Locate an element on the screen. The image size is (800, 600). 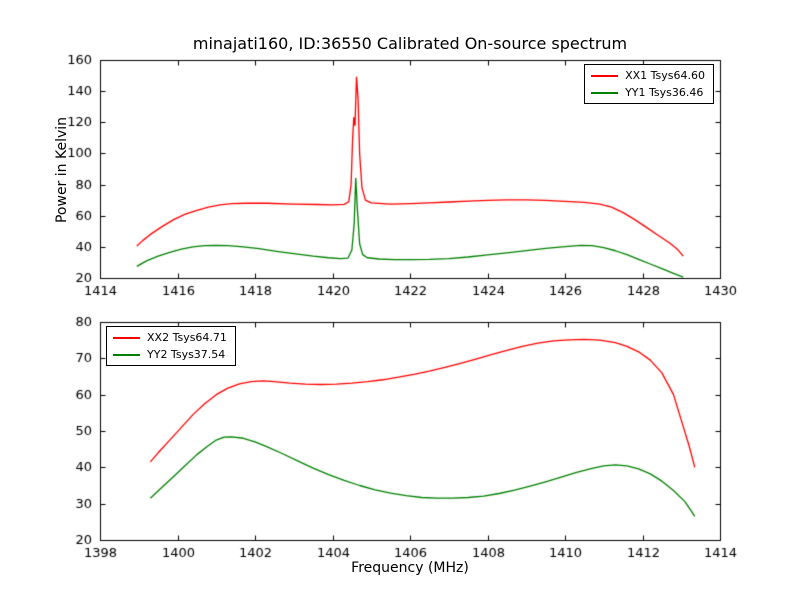
bottom-x-axis-label: Frequency (MHz) is located at coordinates (410, 568).